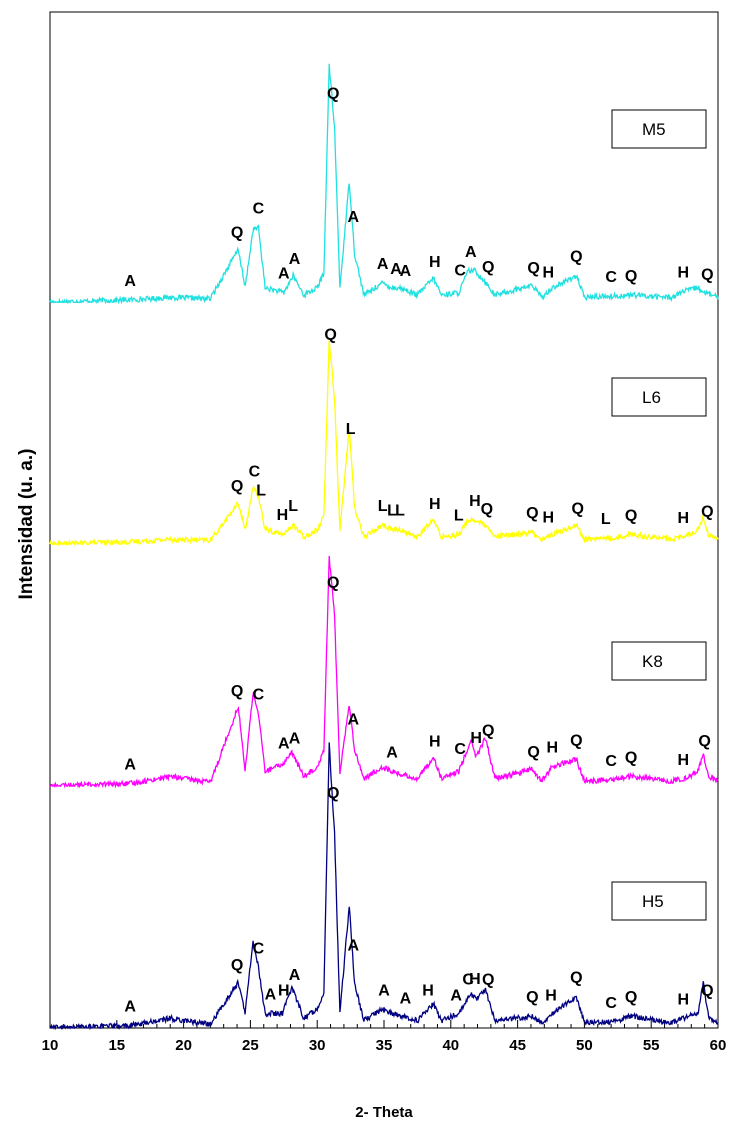 This screenshot has width=740, height=1144. What do you see at coordinates (654, 129) in the screenshot?
I see `legend-label: M5` at bounding box center [654, 129].